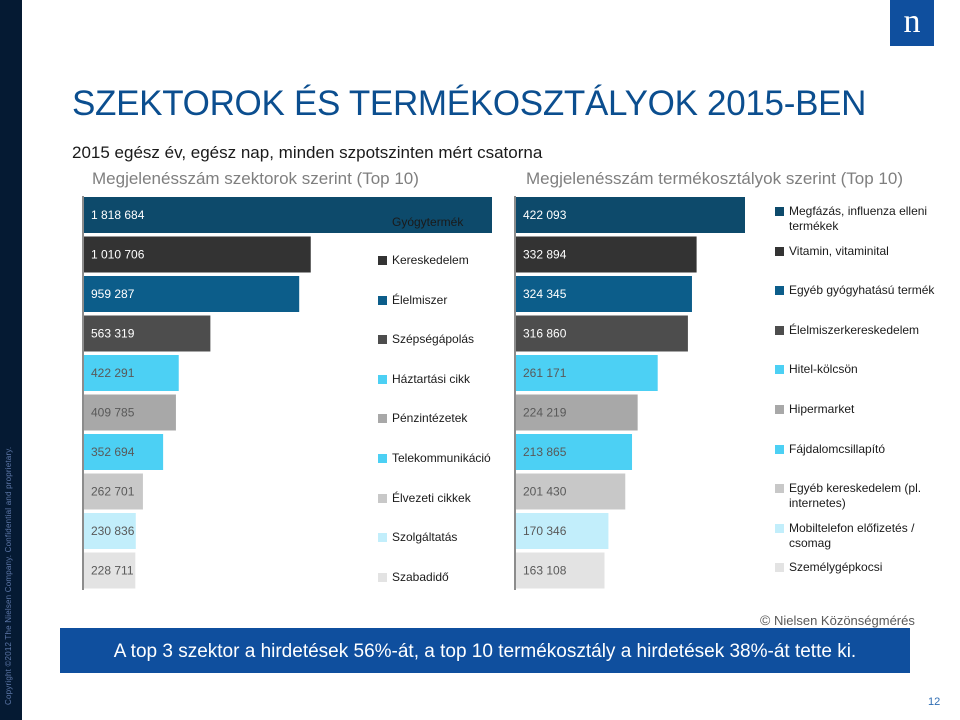 The height and width of the screenshot is (720, 960). Describe the element at coordinates (431, 378) in the screenshot. I see `legend-label: Háztartási cikk` at that location.